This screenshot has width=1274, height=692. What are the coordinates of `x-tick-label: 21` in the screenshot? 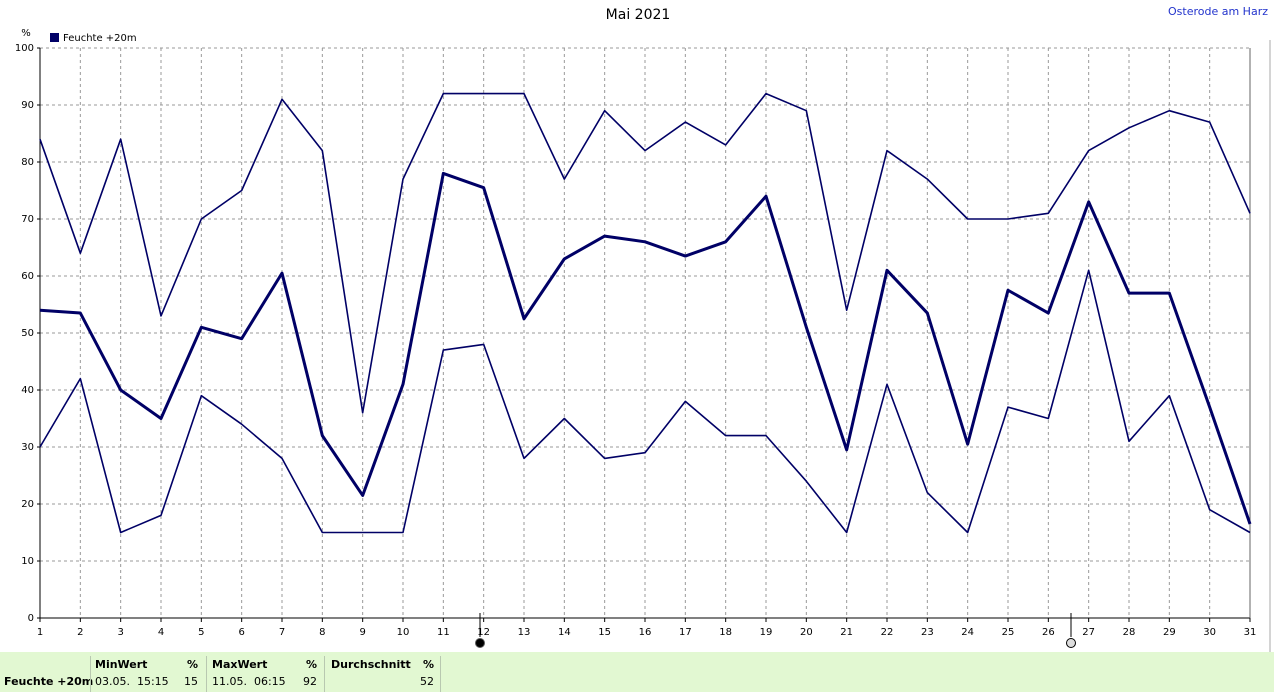 It's located at (846, 632).